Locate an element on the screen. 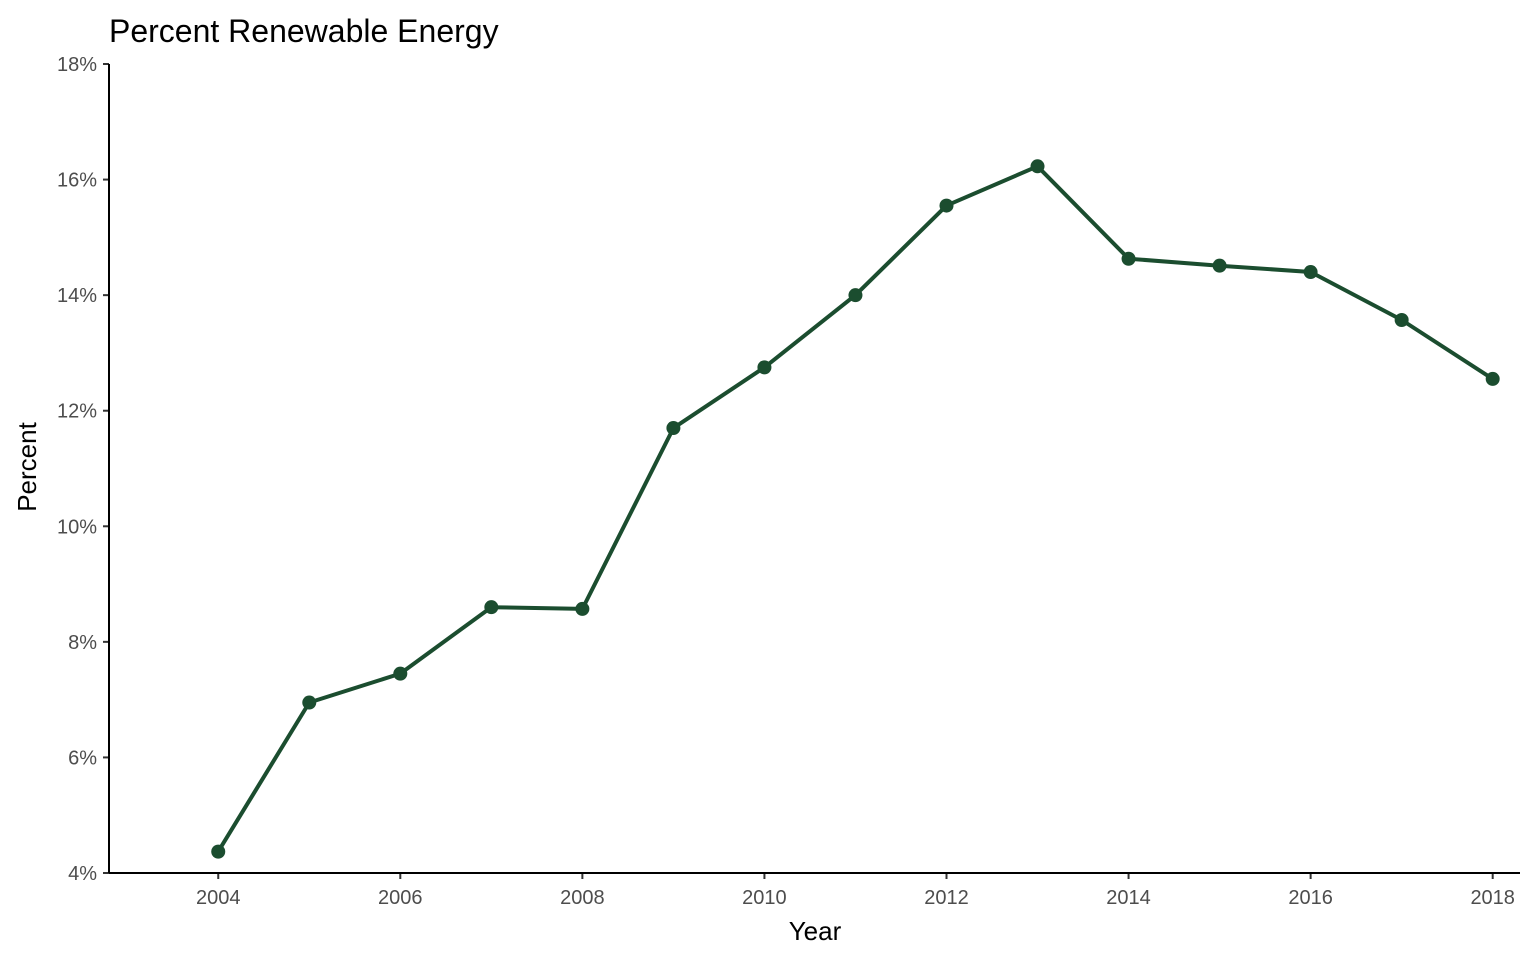 This screenshot has height=960, width=1536. y-tick-label: 12% is located at coordinates (77, 412).